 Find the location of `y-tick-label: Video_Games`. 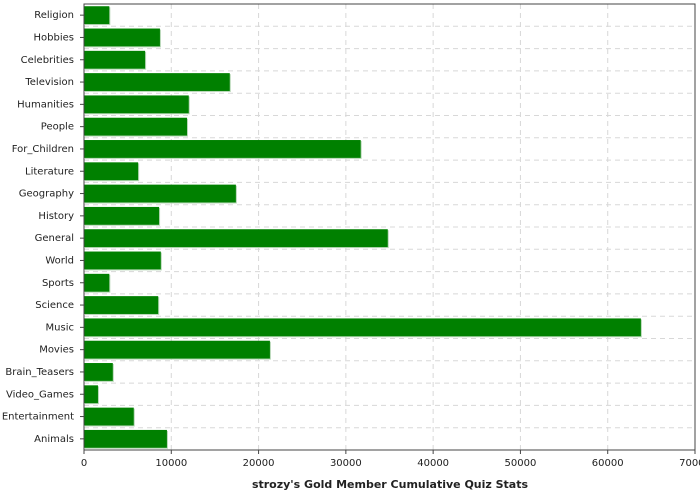

y-tick-label: Video_Games is located at coordinates (40, 394).